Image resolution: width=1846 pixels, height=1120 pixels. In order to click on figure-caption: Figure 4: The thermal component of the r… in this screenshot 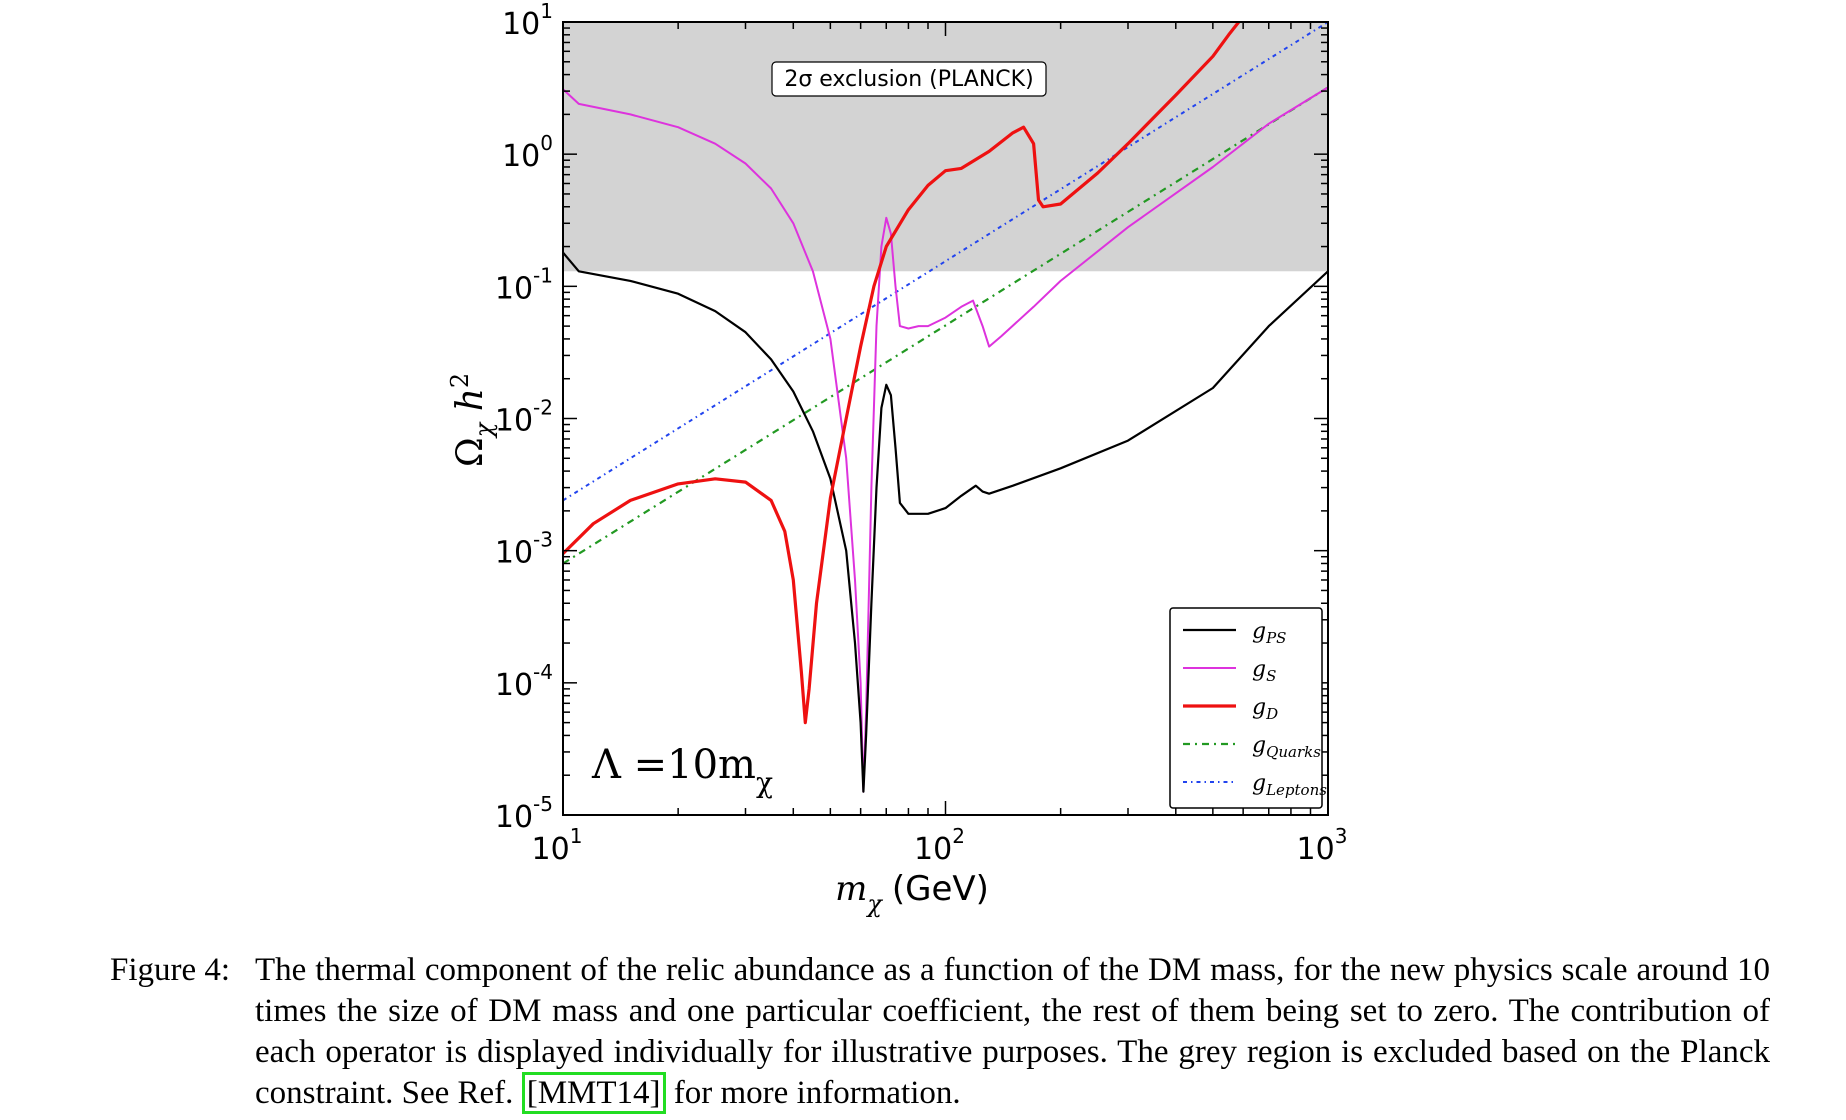, I will do `click(940, 1032)`.